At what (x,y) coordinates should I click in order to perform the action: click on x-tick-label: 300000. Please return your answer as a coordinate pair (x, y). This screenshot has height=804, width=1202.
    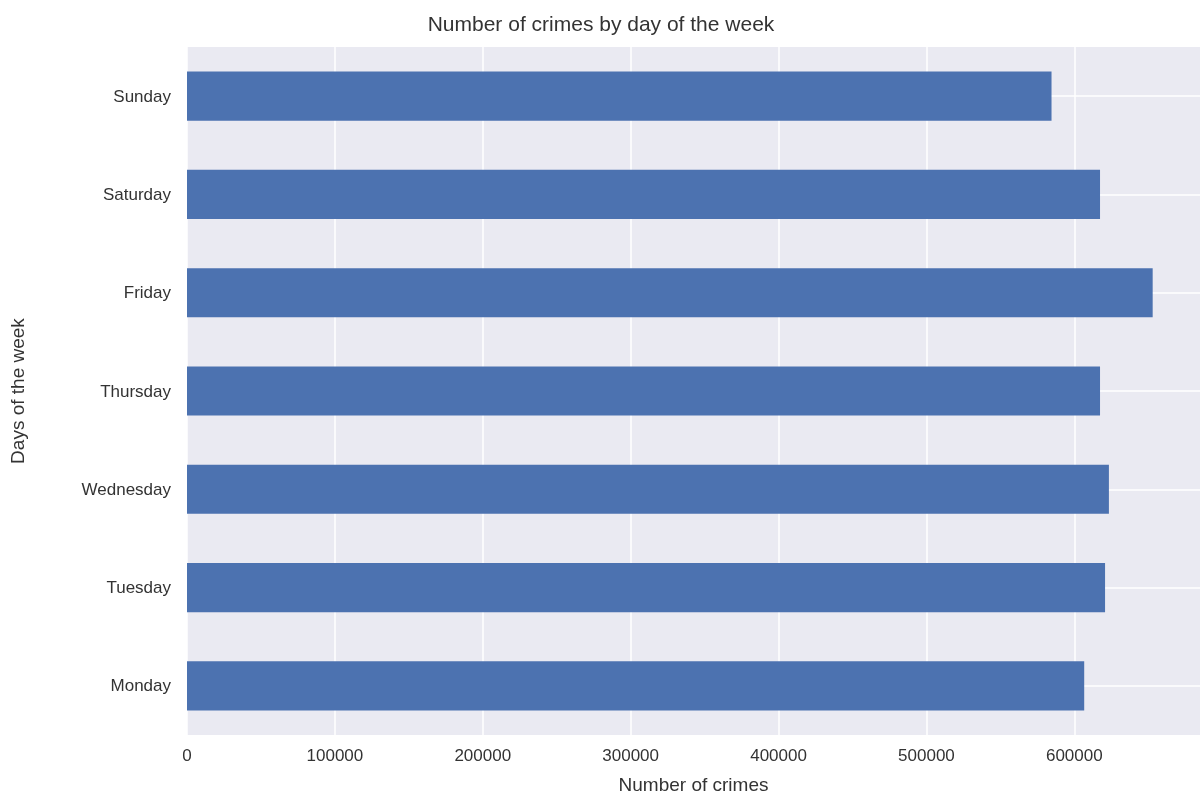
    Looking at the image, I should click on (631, 755).